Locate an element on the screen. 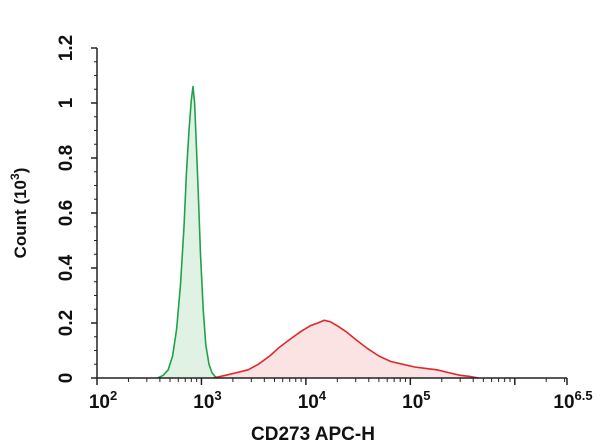  y-tick-label: 0.2 is located at coordinates (66, 323).